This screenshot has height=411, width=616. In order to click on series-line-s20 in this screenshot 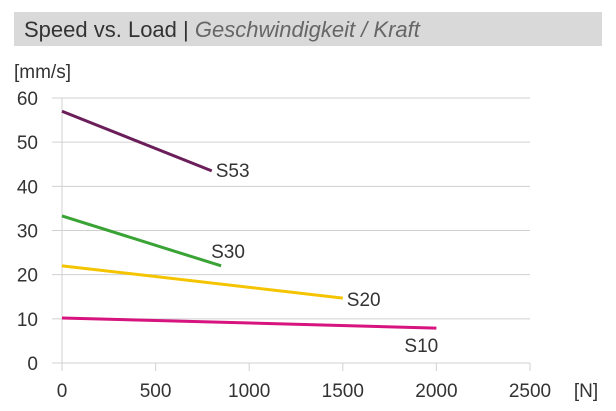, I will do `click(202, 282)`.